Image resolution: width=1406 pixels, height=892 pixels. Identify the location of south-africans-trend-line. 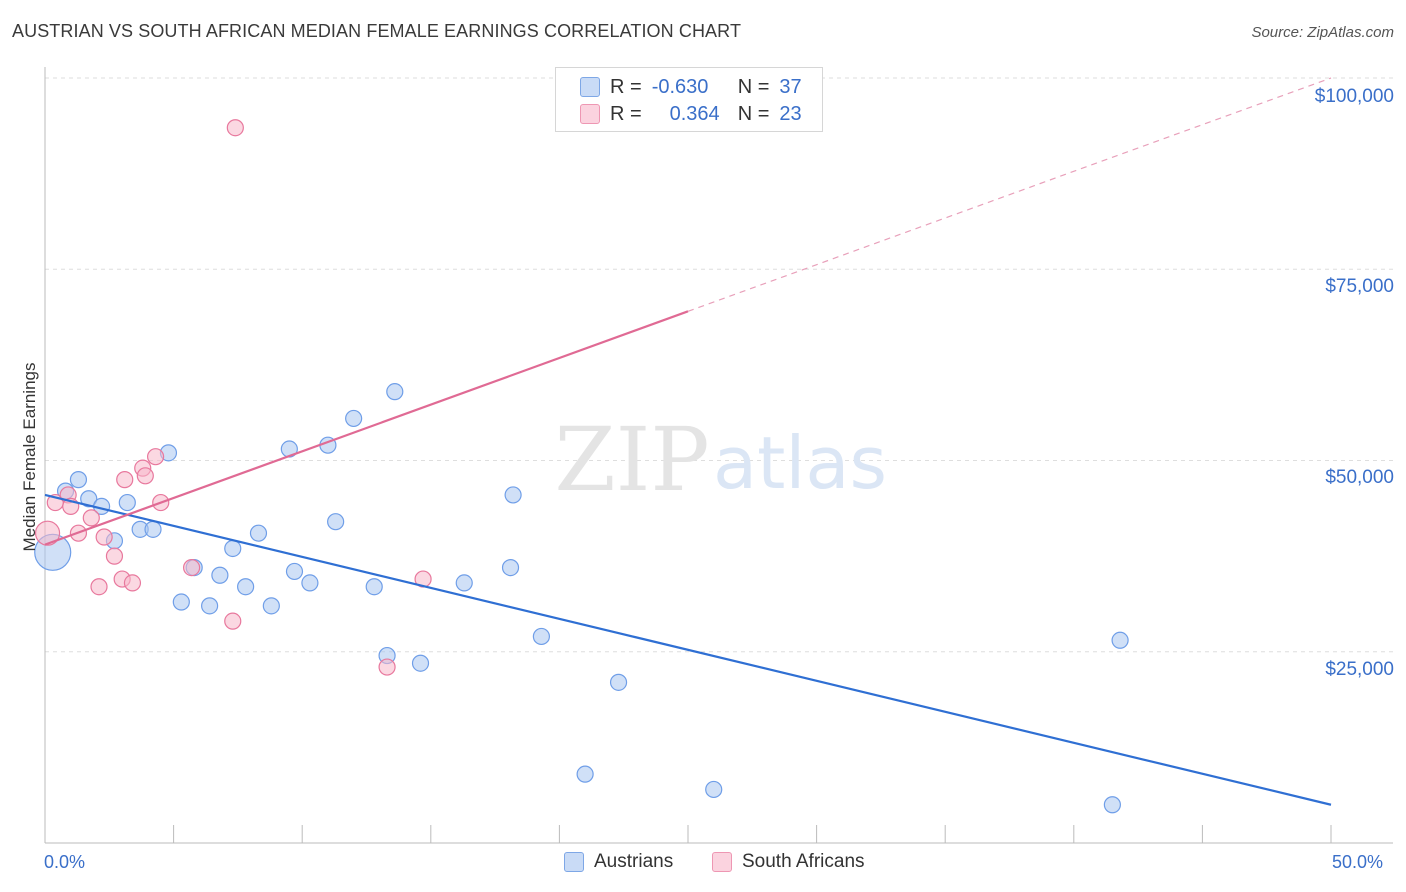
(366, 428).